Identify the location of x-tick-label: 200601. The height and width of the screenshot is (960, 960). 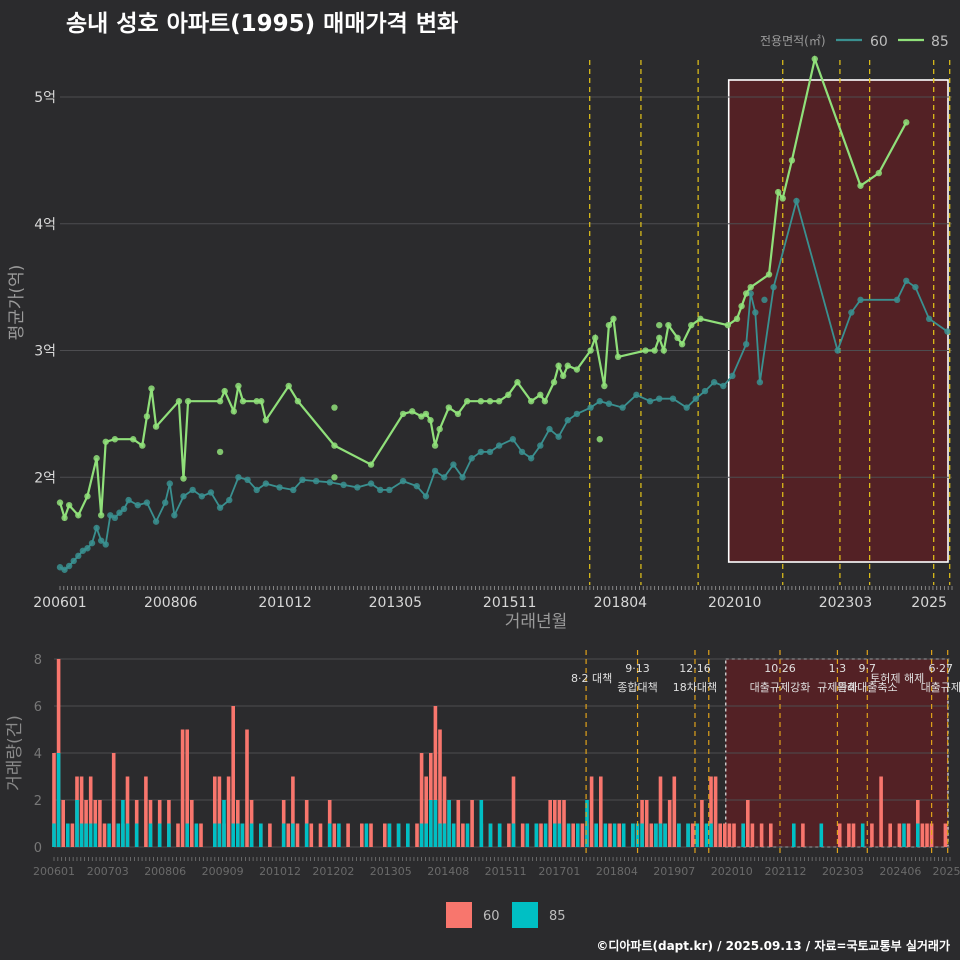
(59, 603).